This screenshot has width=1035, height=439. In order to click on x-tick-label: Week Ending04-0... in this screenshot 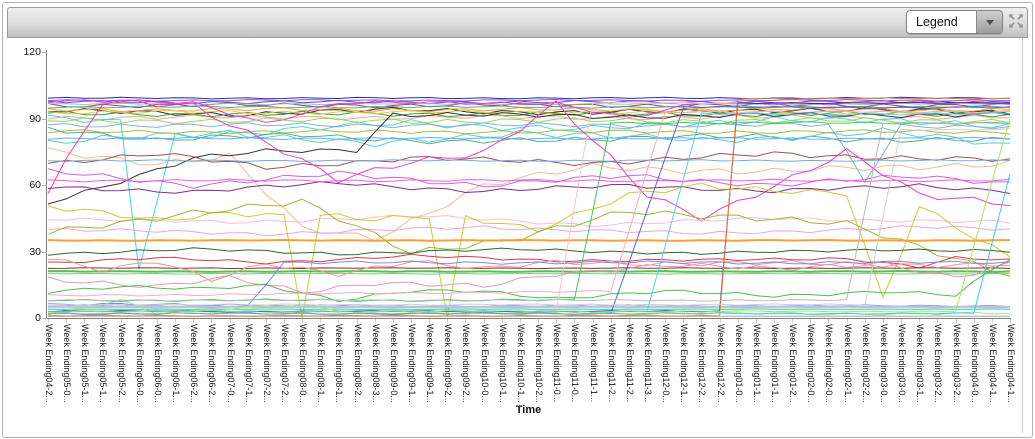, I will do `click(974, 363)`.